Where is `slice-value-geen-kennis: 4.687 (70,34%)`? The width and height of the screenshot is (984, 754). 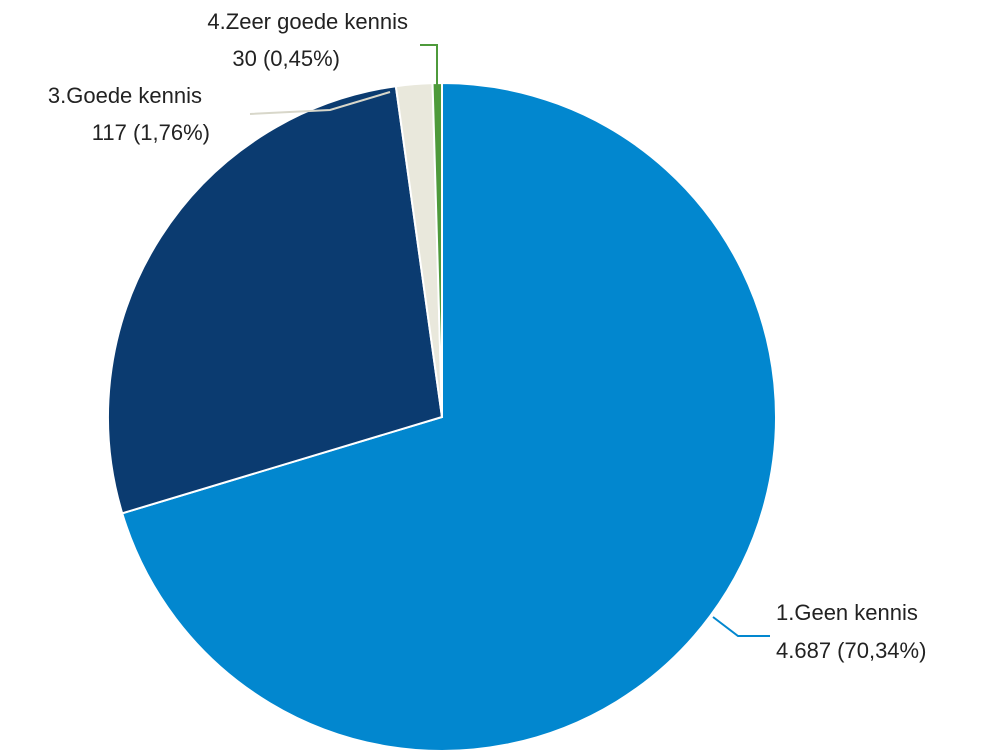 slice-value-geen-kennis: 4.687 (70,34%) is located at coordinates (851, 650).